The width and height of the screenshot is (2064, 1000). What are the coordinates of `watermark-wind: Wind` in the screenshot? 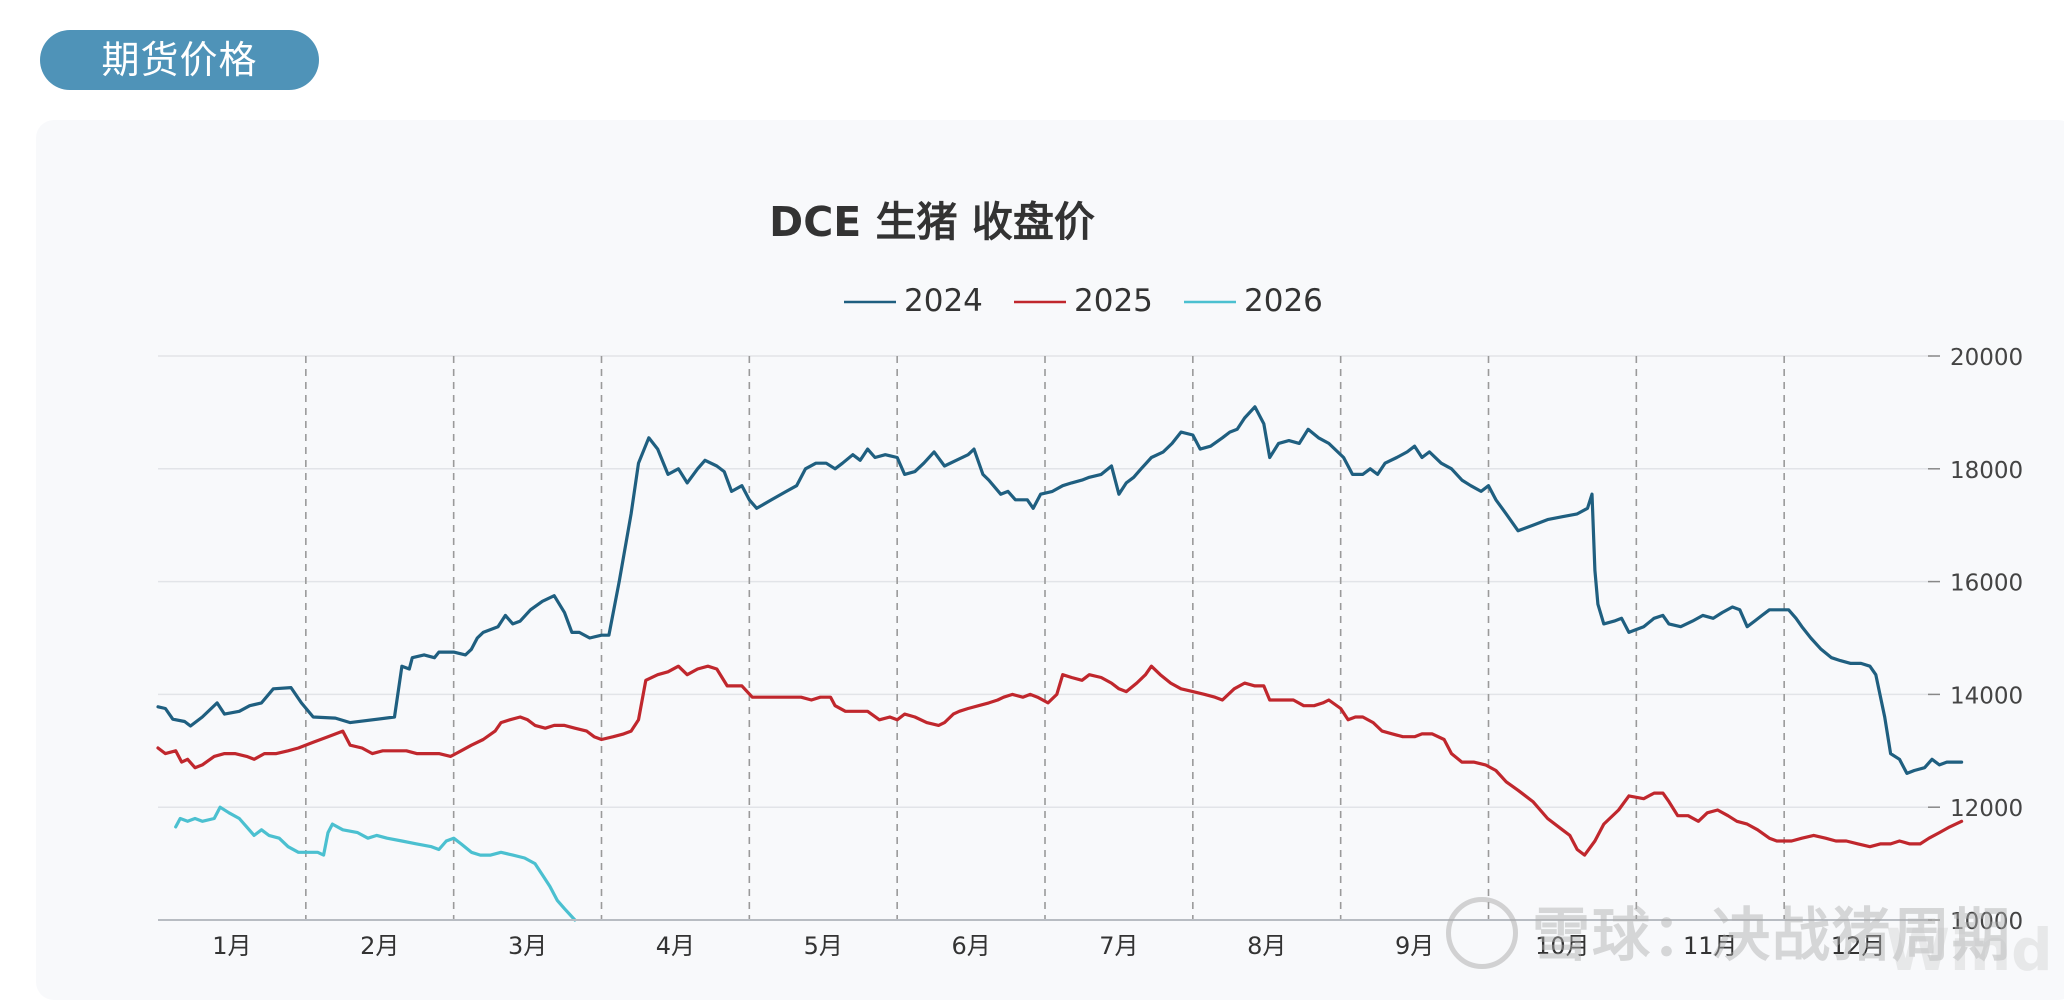 It's located at (1969, 950).